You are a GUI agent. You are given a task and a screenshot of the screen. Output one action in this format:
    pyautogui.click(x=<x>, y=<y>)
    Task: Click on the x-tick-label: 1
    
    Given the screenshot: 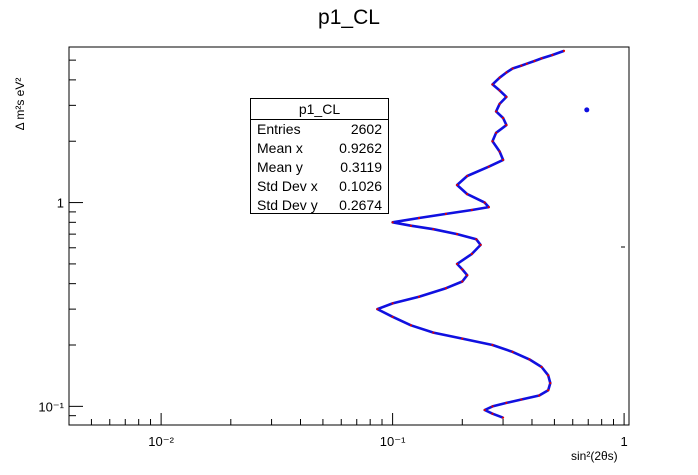 What is the action you would take?
    pyautogui.click(x=623, y=441)
    